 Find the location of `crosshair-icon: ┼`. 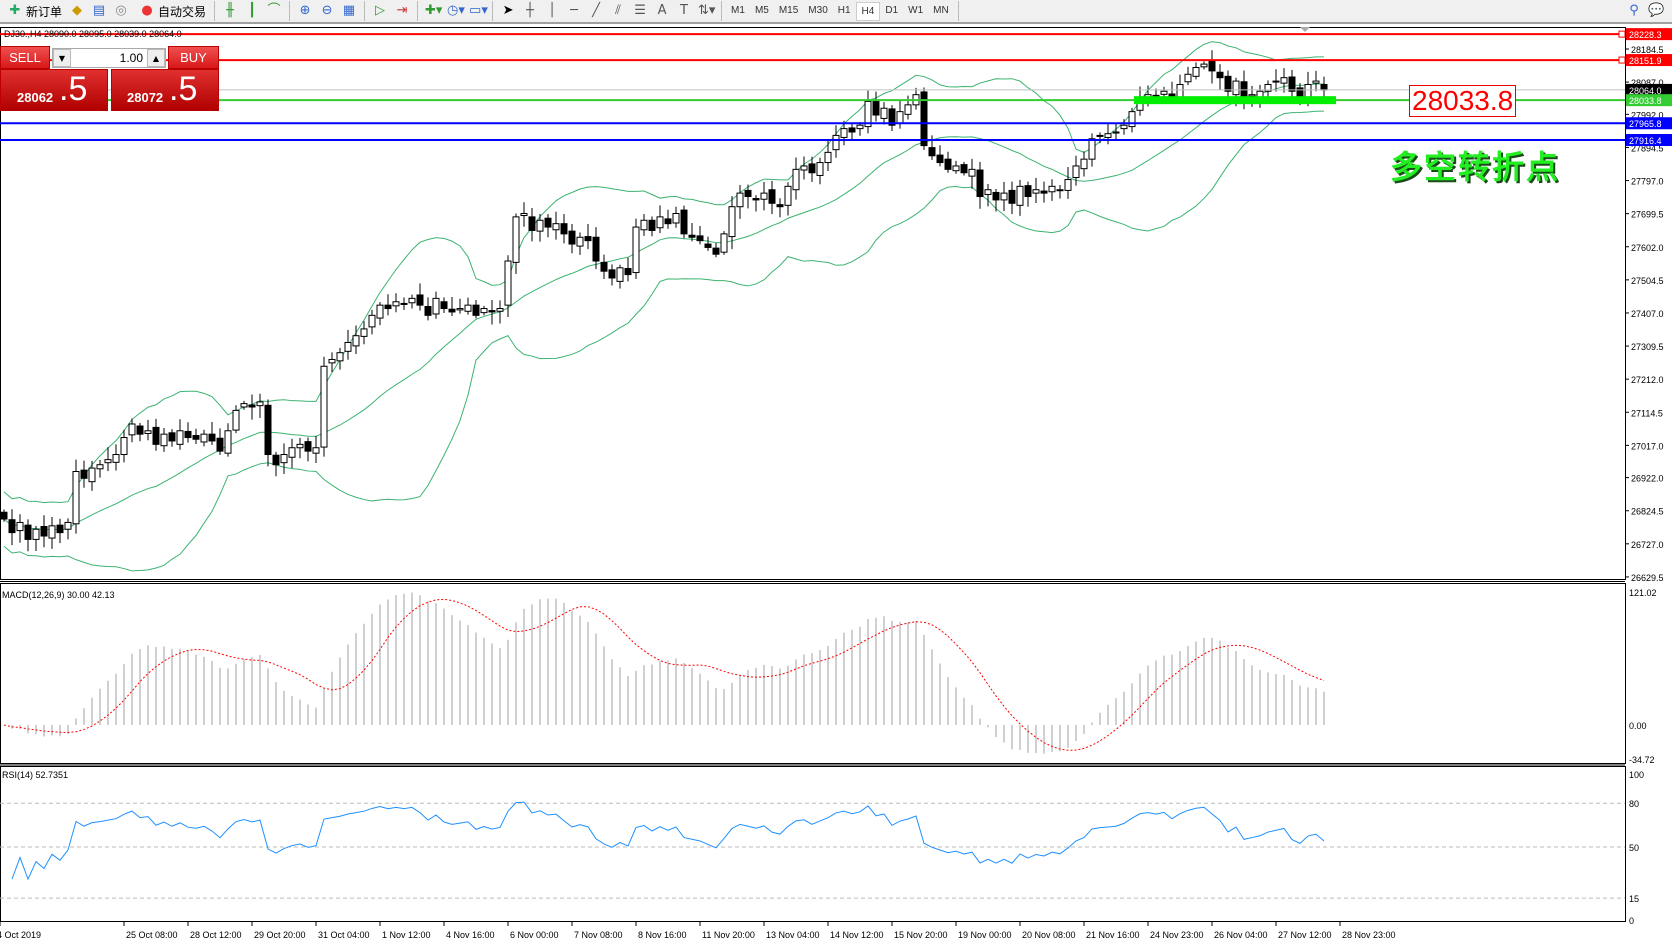

crosshair-icon: ┼ is located at coordinates (530, 10).